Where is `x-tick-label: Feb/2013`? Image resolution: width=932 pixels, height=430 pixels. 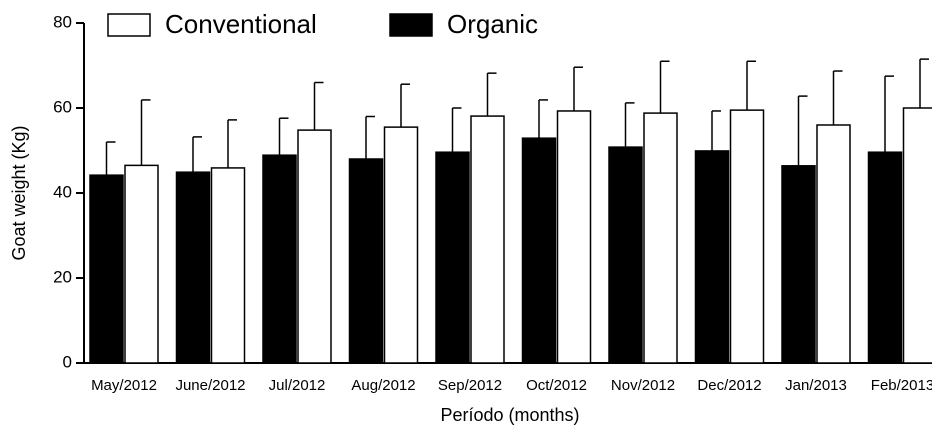 x-tick-label: Feb/2013 is located at coordinates (901, 385).